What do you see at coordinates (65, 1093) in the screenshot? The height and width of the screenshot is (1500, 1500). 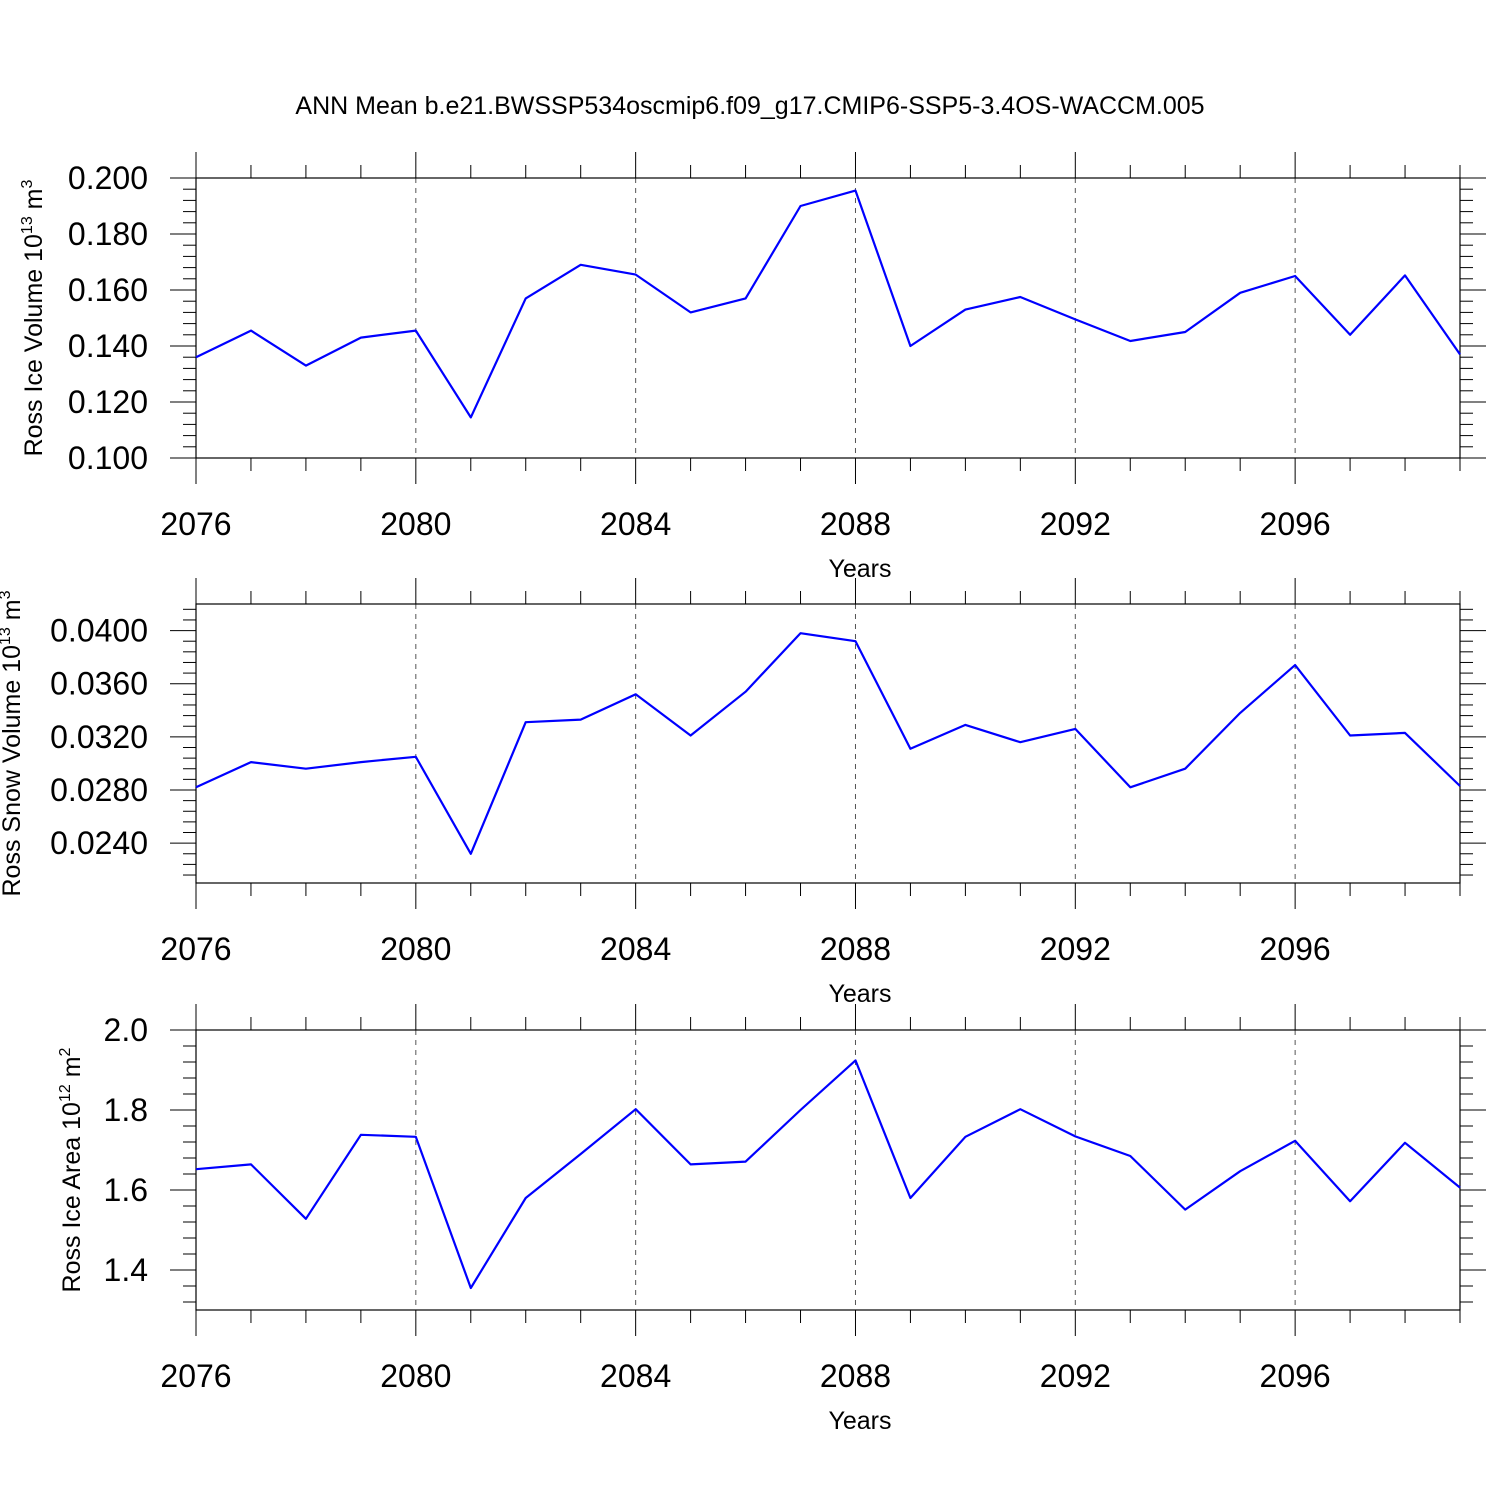 I see `y-axis-title-superscript: 12` at bounding box center [65, 1093].